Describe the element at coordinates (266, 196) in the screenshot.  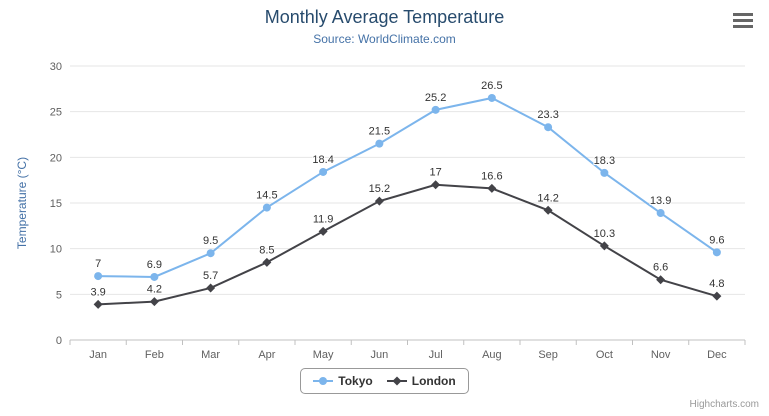
I see `tokyo-data-label: 14.5` at that location.